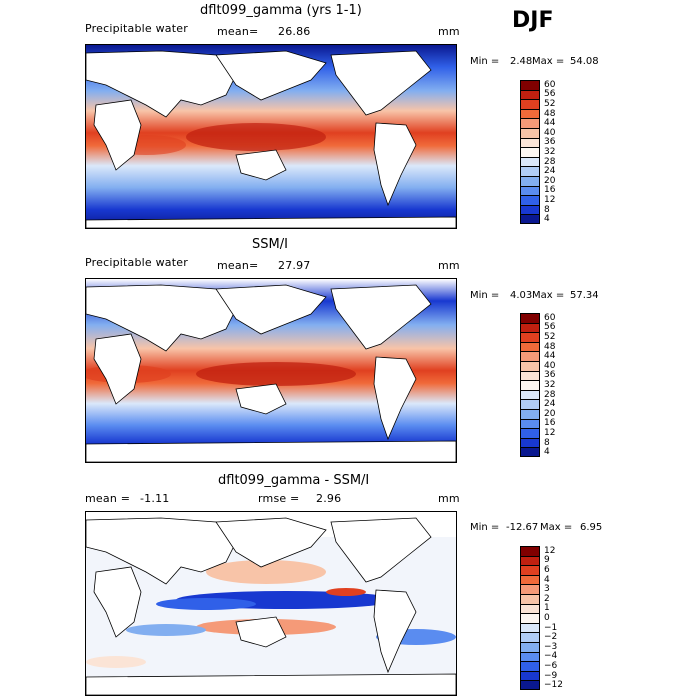 The height and width of the screenshot is (700, 700). Describe the element at coordinates (550, 365) in the screenshot. I see `colorbar-tick-label: 40` at that location.